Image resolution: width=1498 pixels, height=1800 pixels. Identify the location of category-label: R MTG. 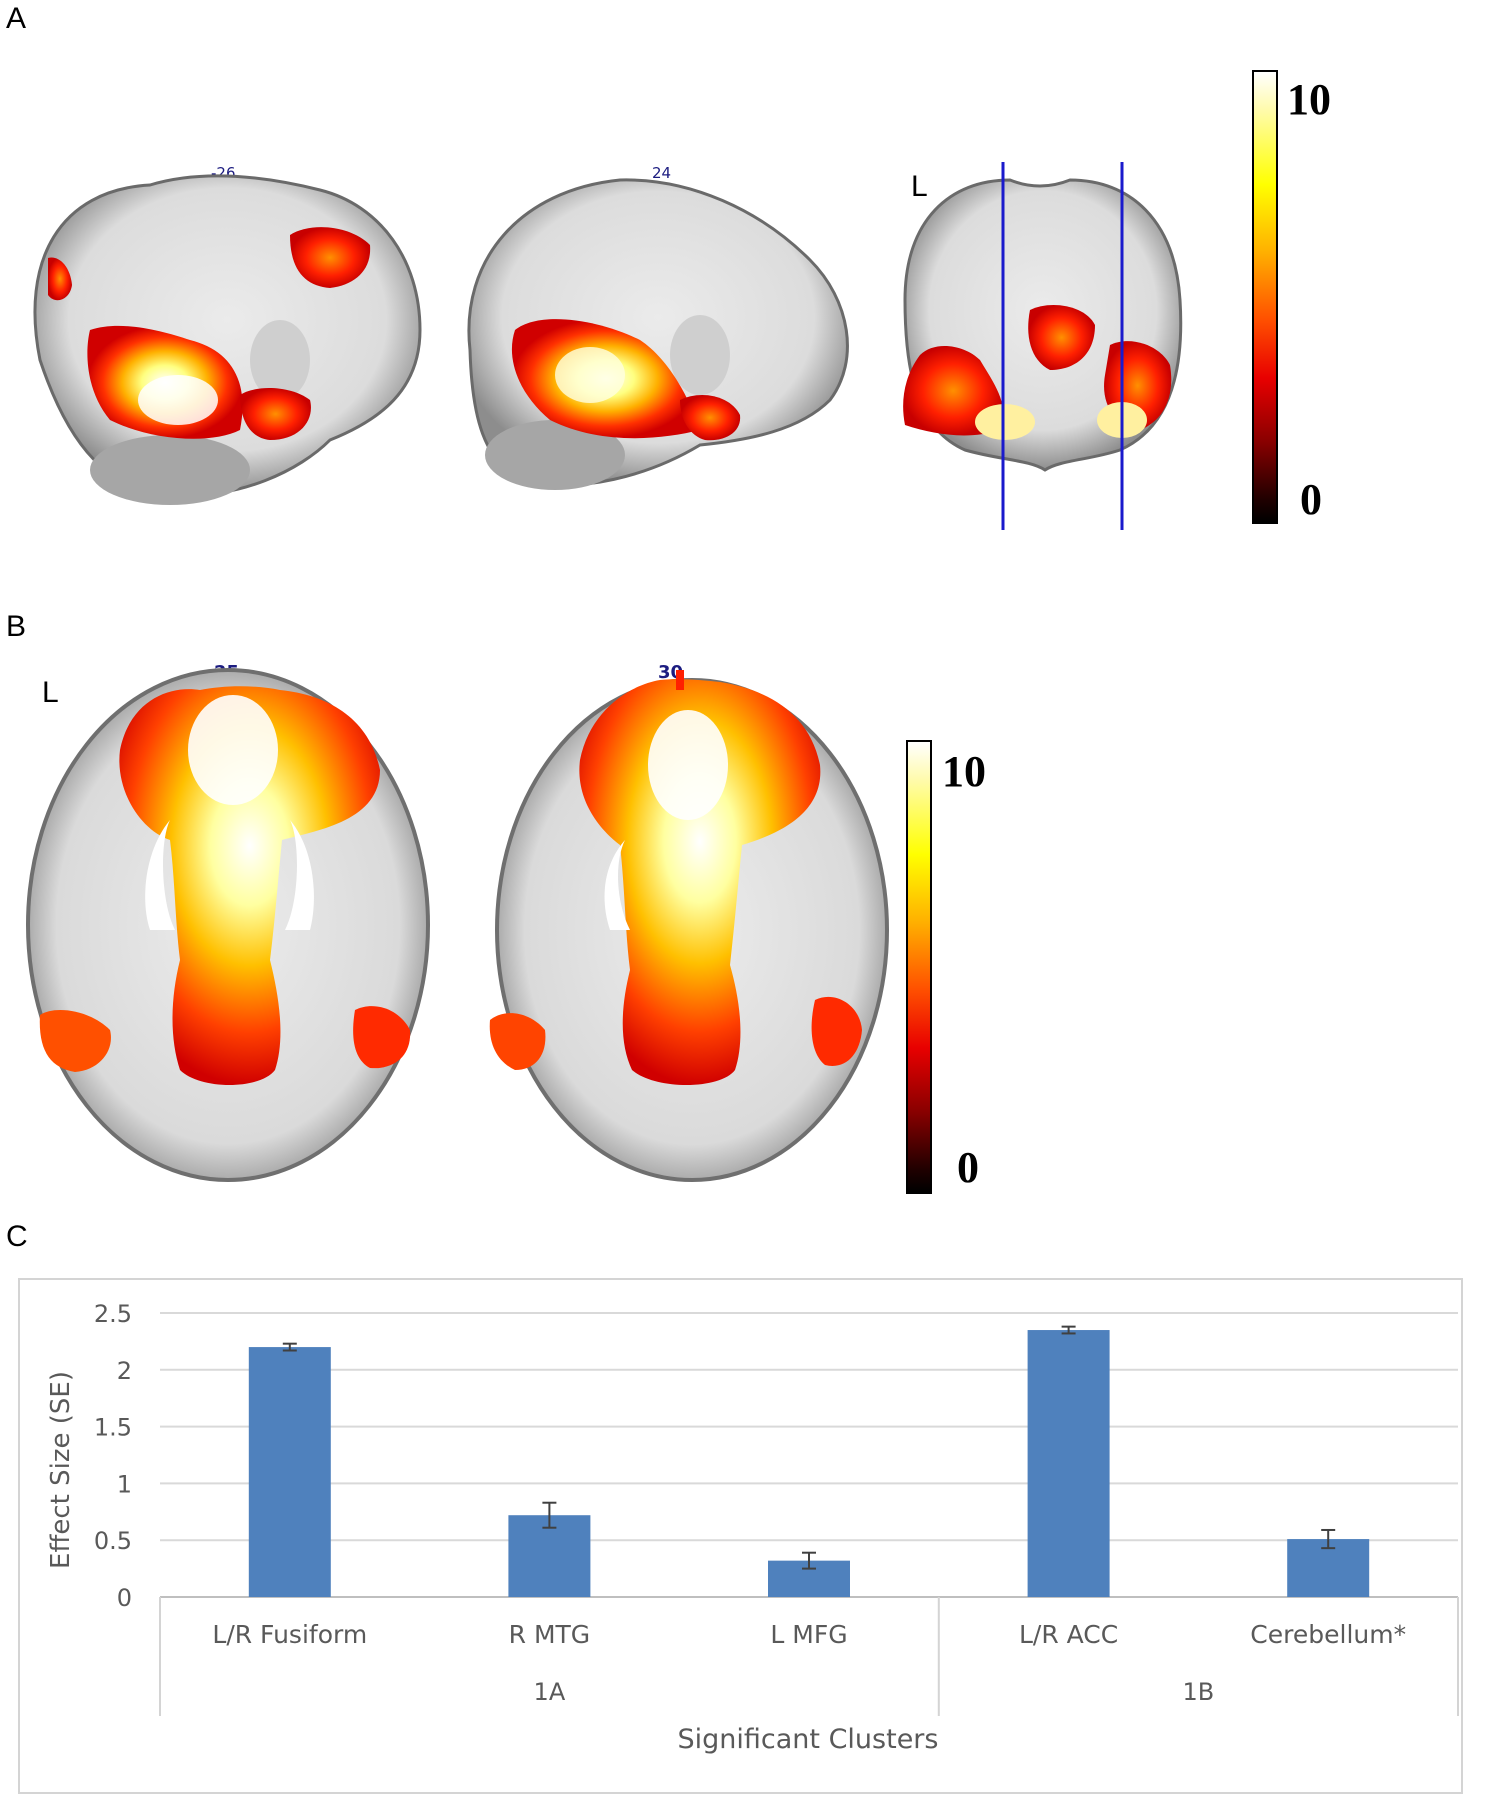
(550, 1634).